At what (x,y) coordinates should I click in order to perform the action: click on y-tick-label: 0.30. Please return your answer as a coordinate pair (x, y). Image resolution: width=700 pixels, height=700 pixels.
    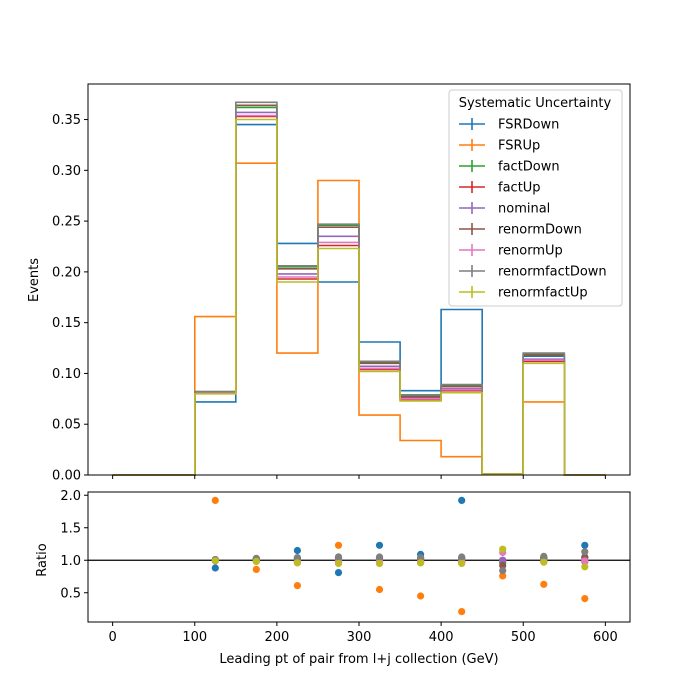
    Looking at the image, I should click on (66, 171).